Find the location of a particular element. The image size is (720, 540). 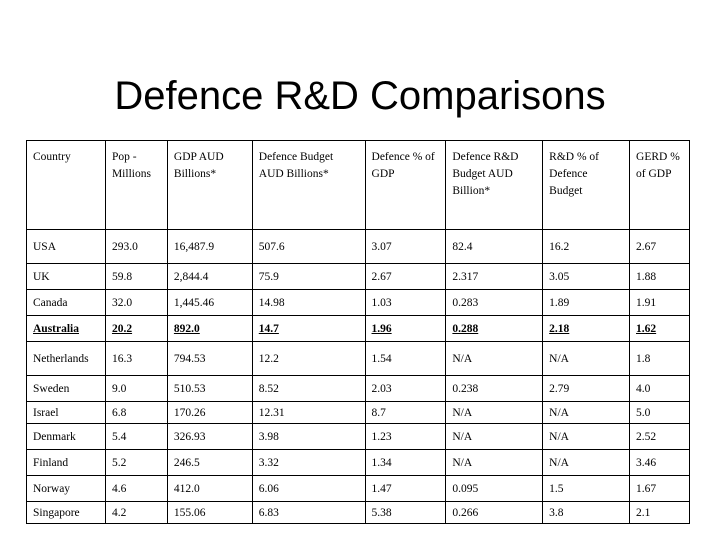

value-cell: 1.8 is located at coordinates (659, 358).